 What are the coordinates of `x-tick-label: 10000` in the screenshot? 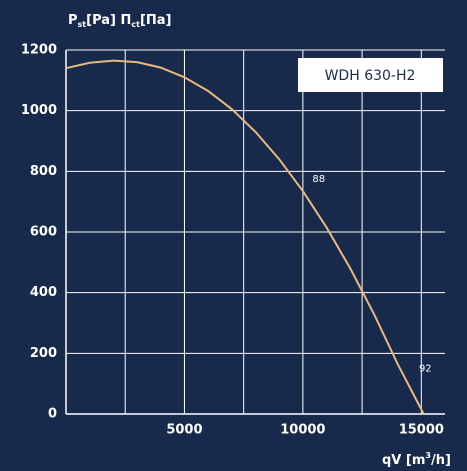 It's located at (302, 430).